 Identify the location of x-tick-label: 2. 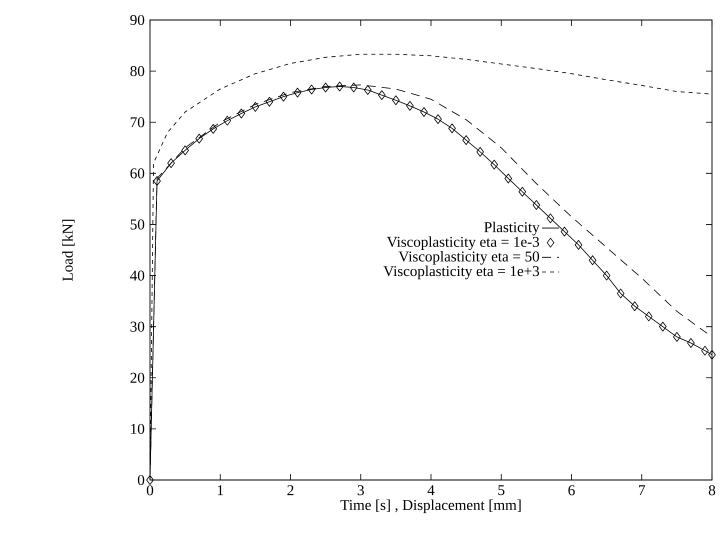
(290, 490).